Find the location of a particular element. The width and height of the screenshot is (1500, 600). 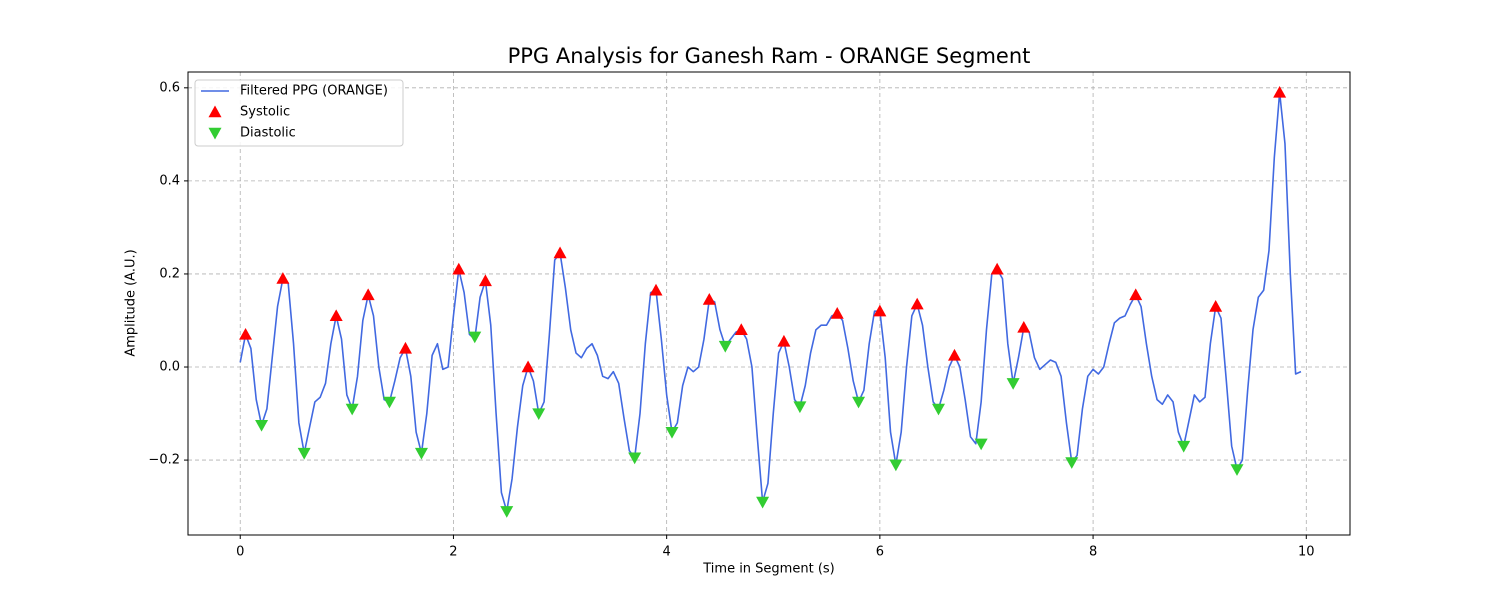

y-tick-label: −0.2 is located at coordinates (164, 460).